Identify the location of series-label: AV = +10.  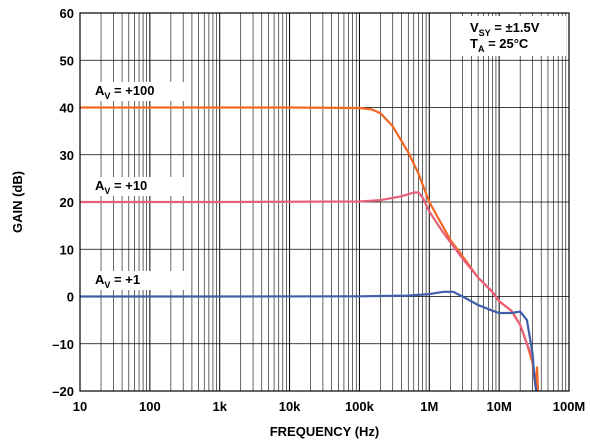
(121, 187).